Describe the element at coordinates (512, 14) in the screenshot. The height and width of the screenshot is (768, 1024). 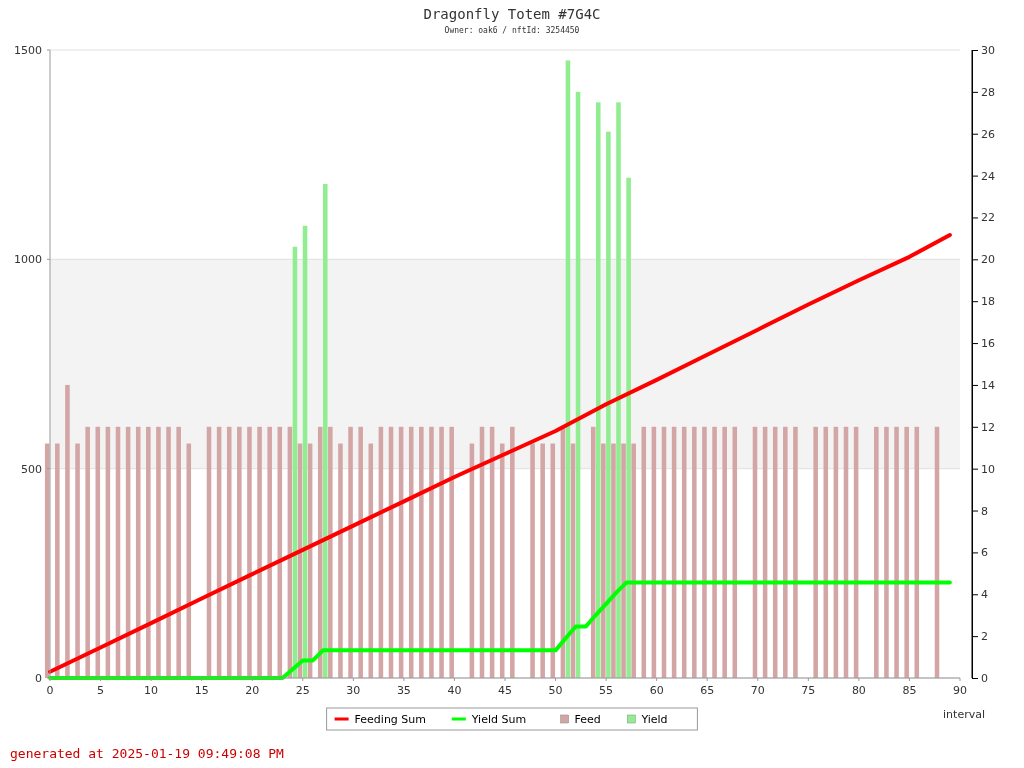
I see `chart-title: Dragonfly Totem #7G4C` at that location.